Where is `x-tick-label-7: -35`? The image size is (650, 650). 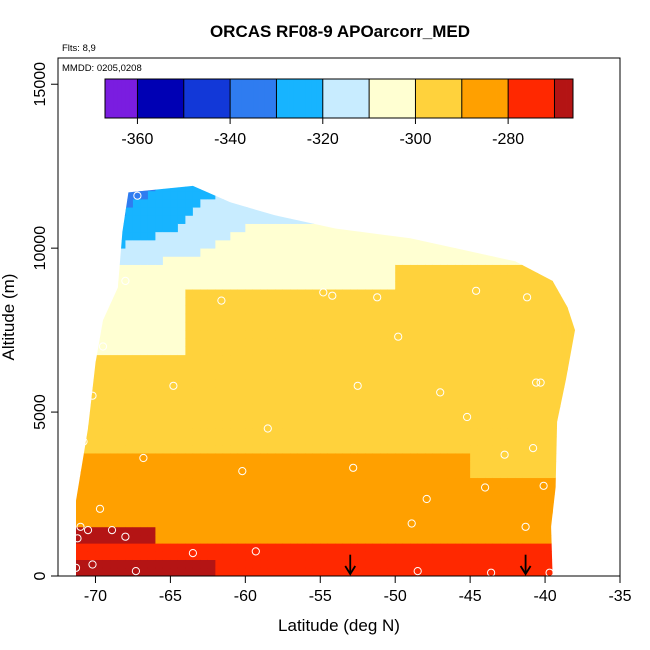
x-tick-label-7: -35 is located at coordinates (619, 596).